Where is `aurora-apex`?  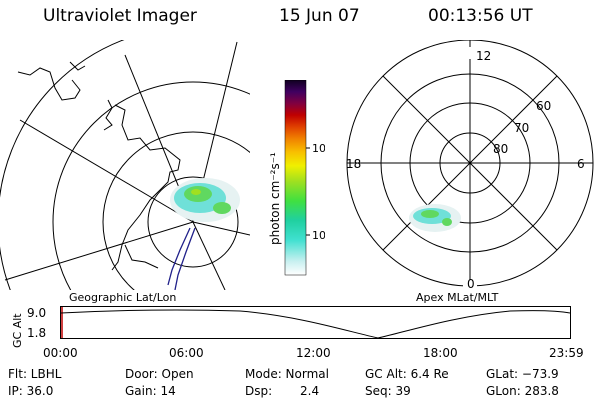
aurora-apex is located at coordinates (435, 218).